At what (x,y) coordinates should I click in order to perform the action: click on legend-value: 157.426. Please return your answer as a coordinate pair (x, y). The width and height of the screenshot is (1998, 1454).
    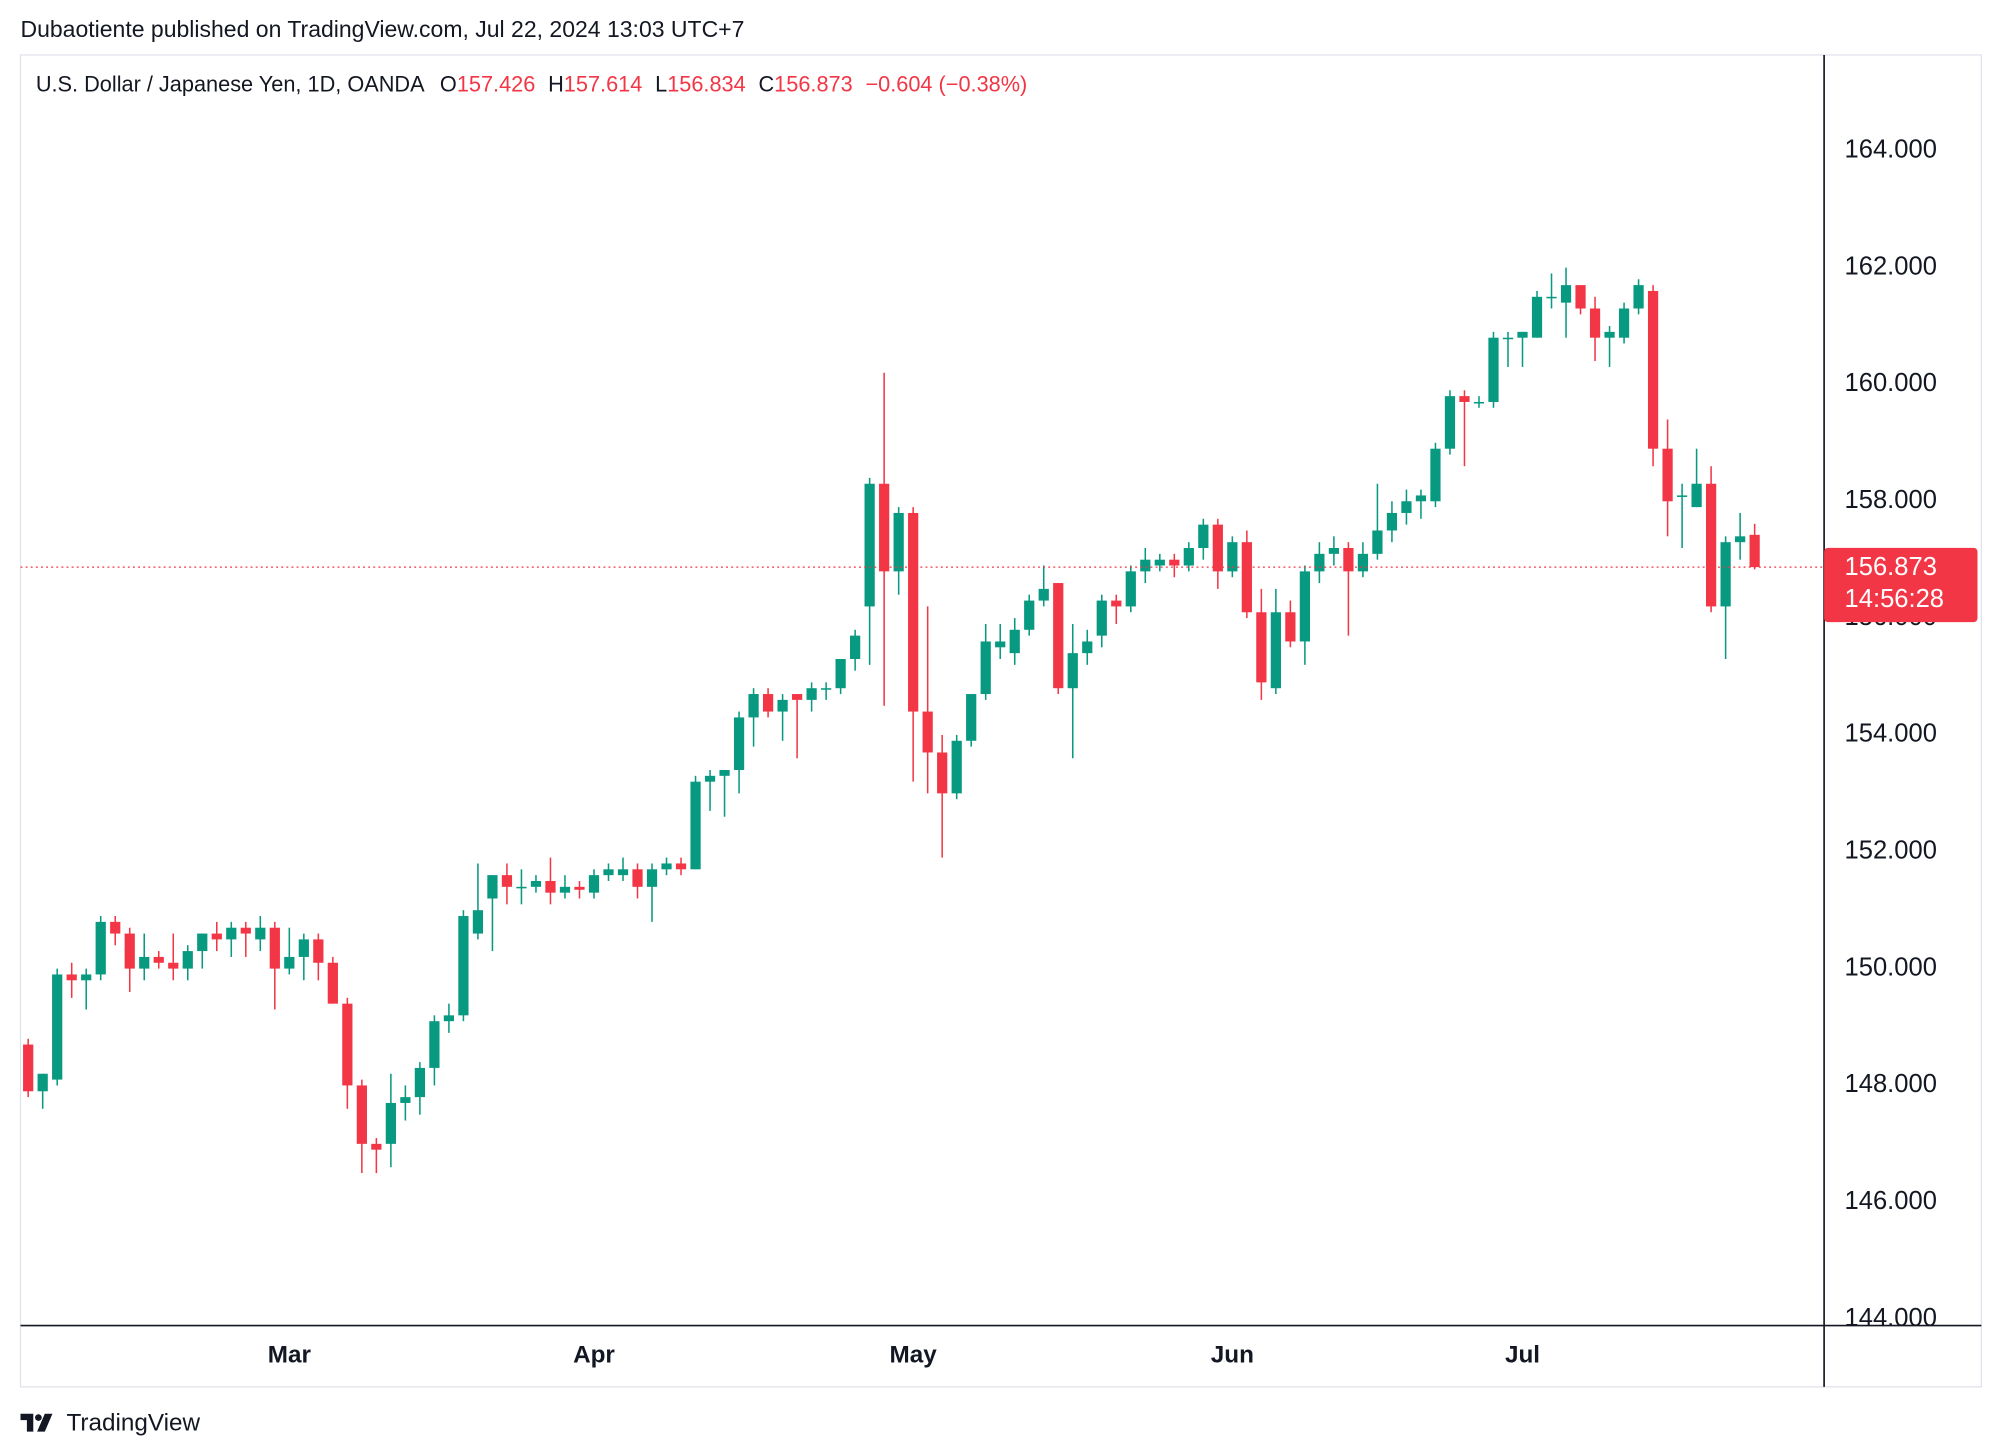
    Looking at the image, I should click on (496, 83).